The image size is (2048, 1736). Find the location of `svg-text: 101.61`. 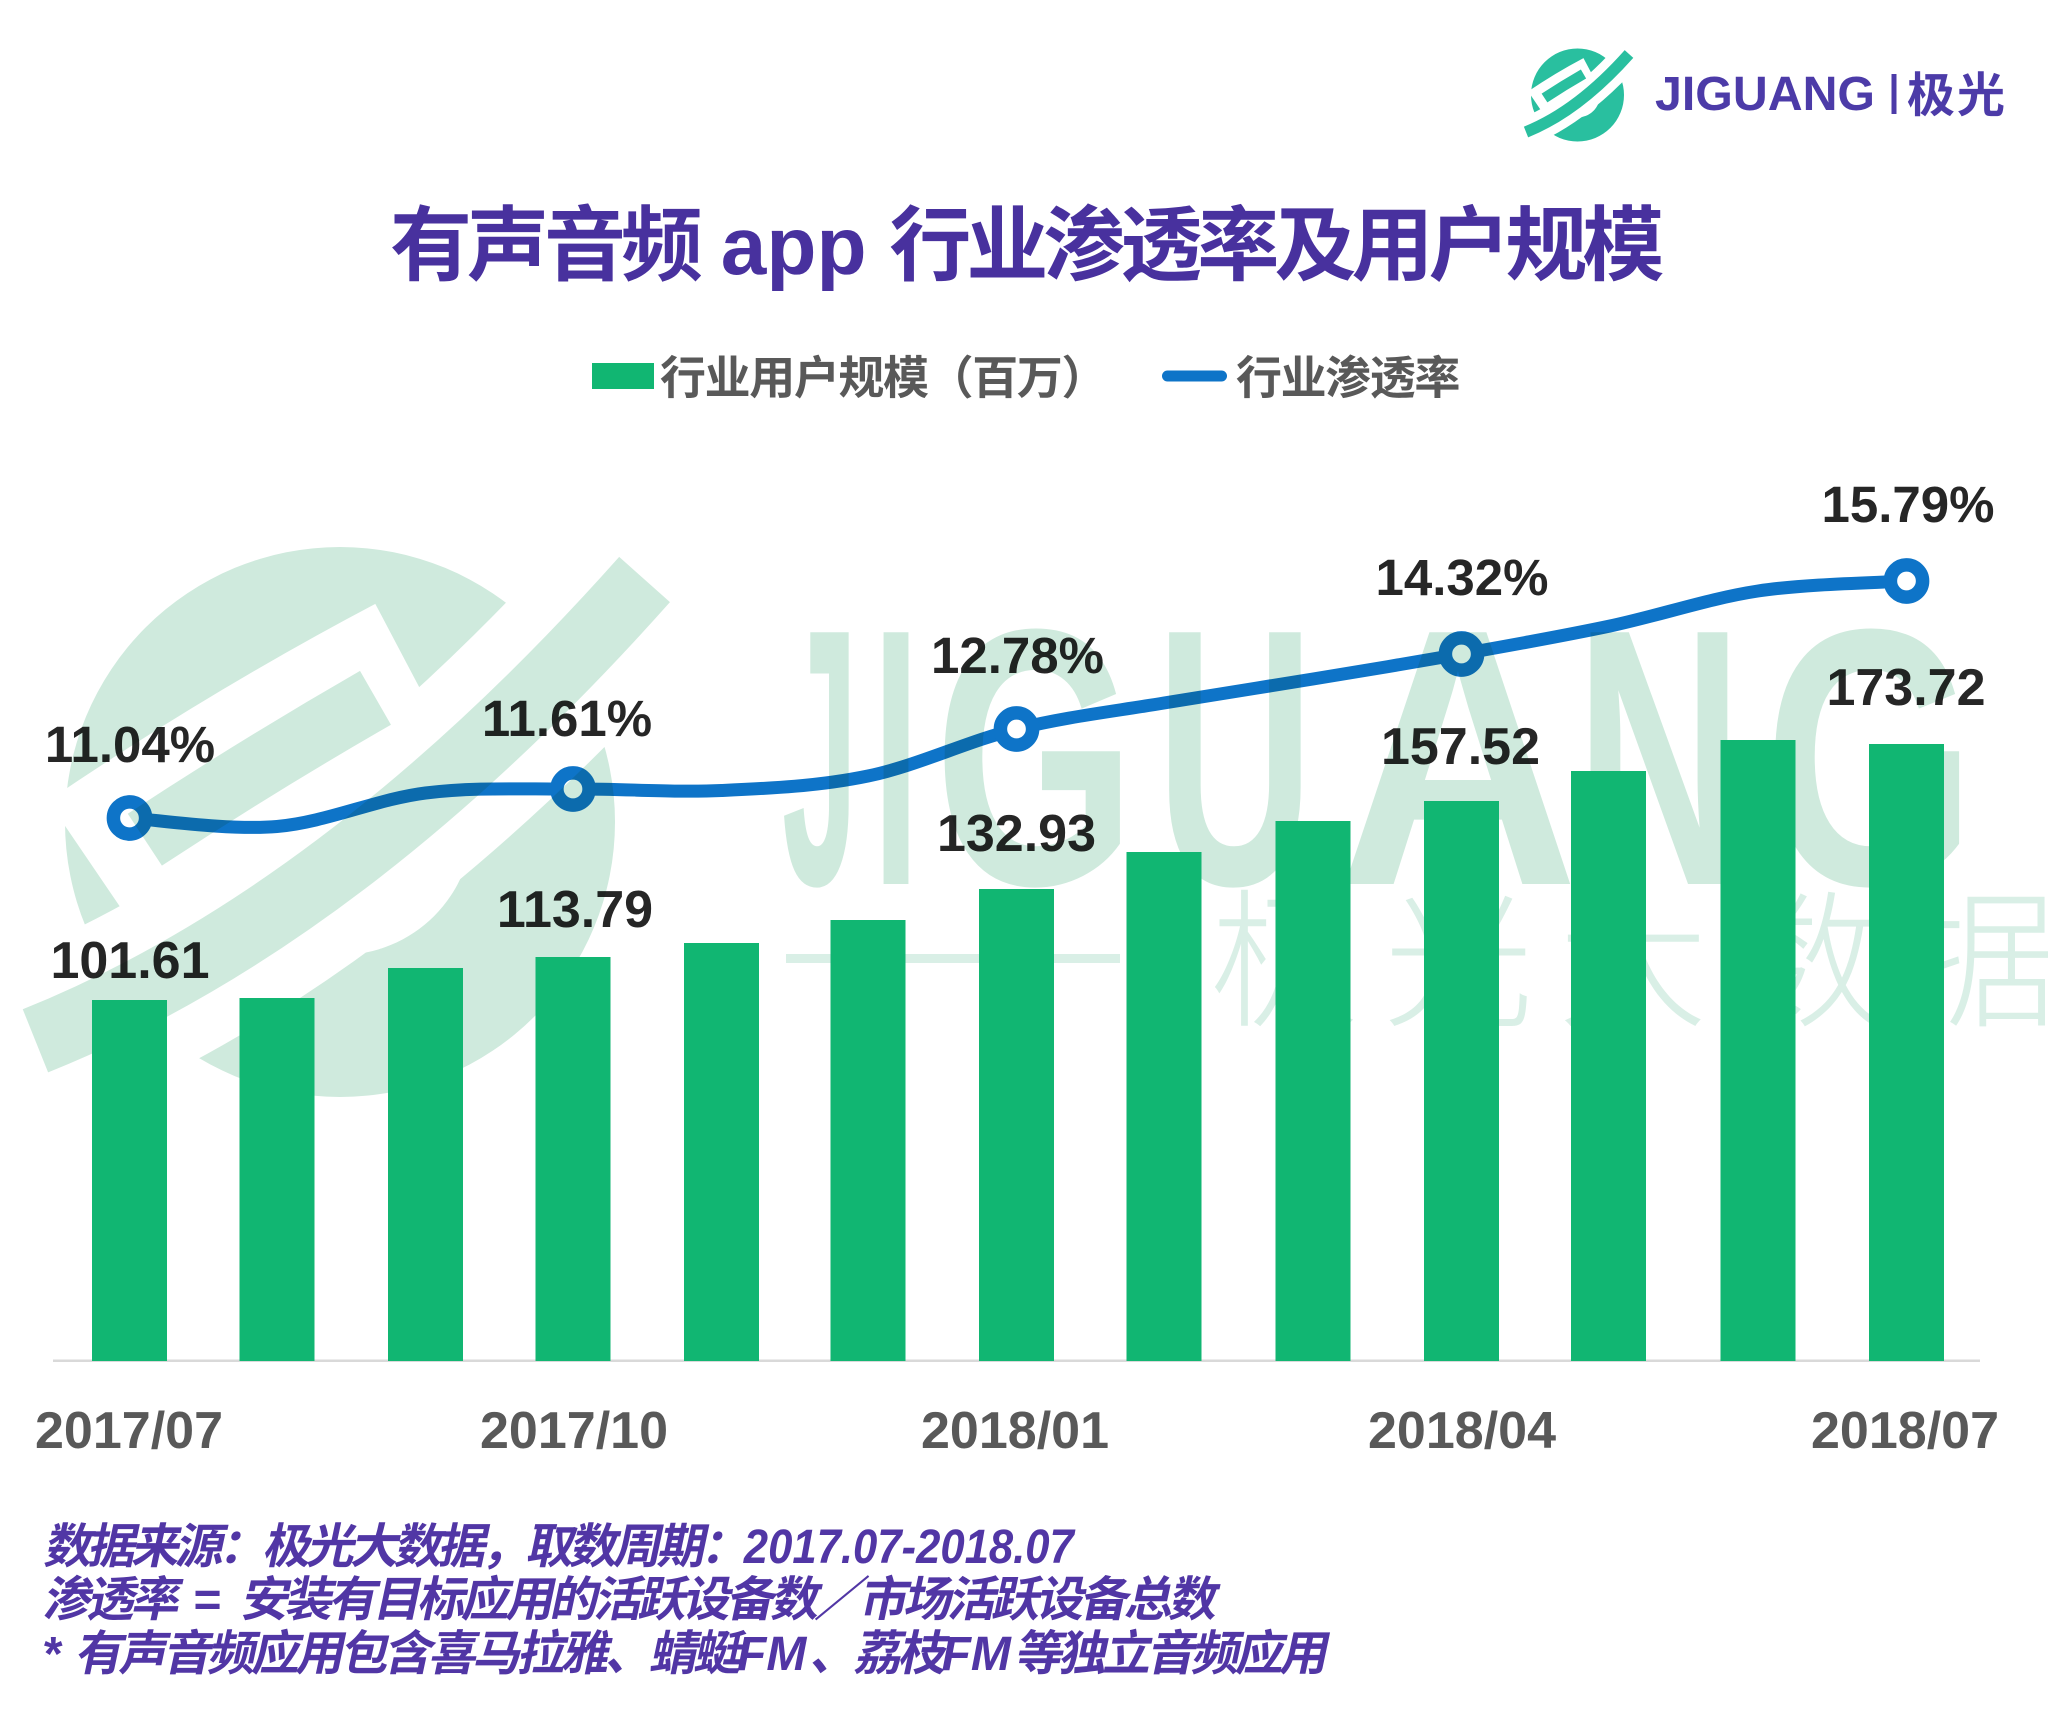

svg-text: 101.61 is located at coordinates (129, 961).